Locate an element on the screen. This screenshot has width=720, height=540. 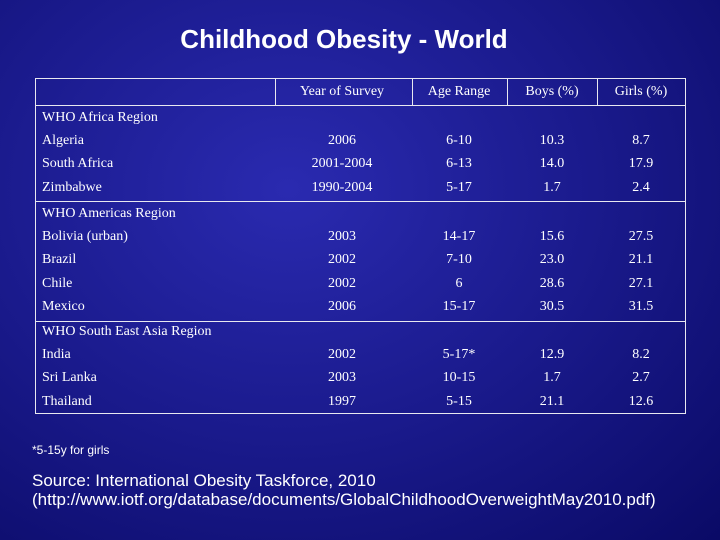
footnote: *5-15y for girls is located at coordinates (71, 450).